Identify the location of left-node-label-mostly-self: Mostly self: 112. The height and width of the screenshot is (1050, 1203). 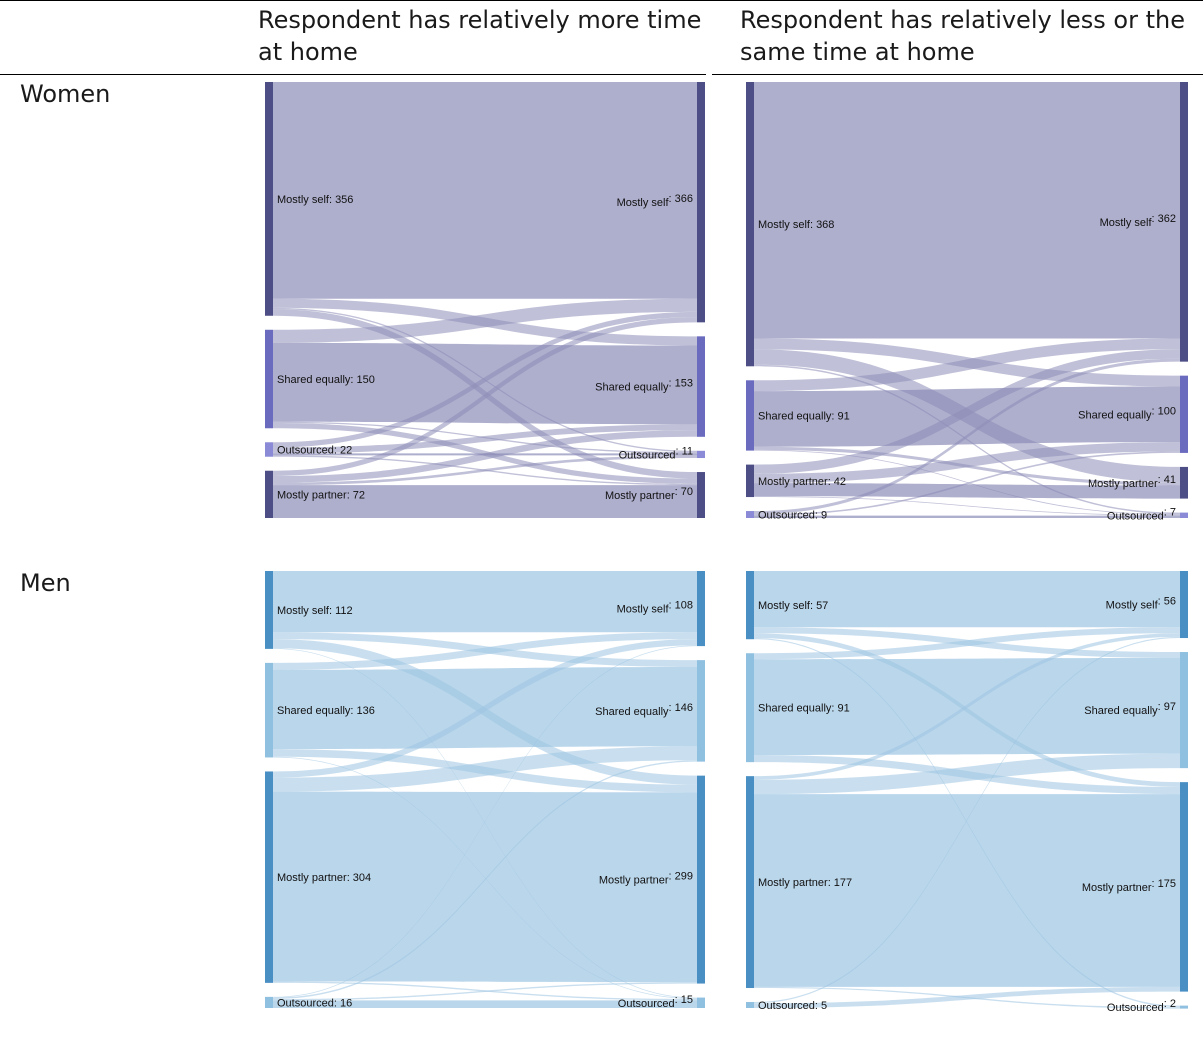
(315, 611).